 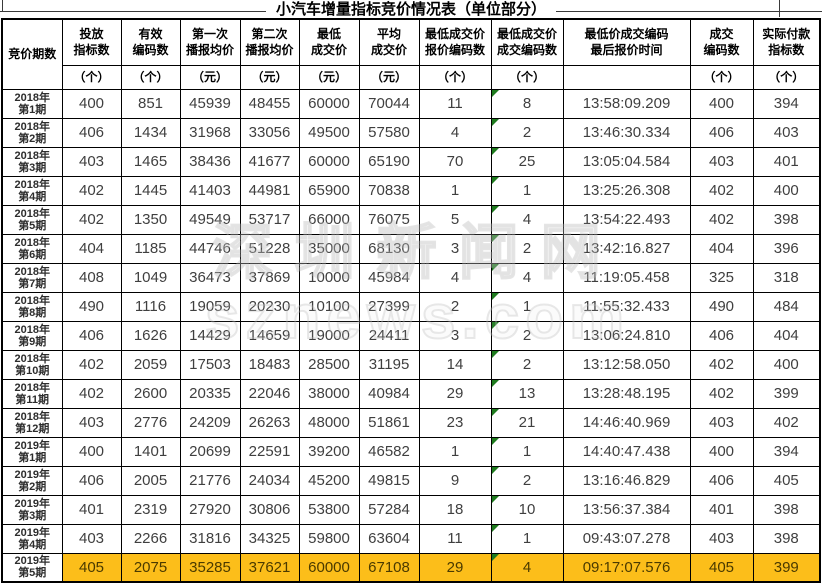 What do you see at coordinates (626, 480) in the screenshot?
I see `table-cell: 13:16:46.829` at bounding box center [626, 480].